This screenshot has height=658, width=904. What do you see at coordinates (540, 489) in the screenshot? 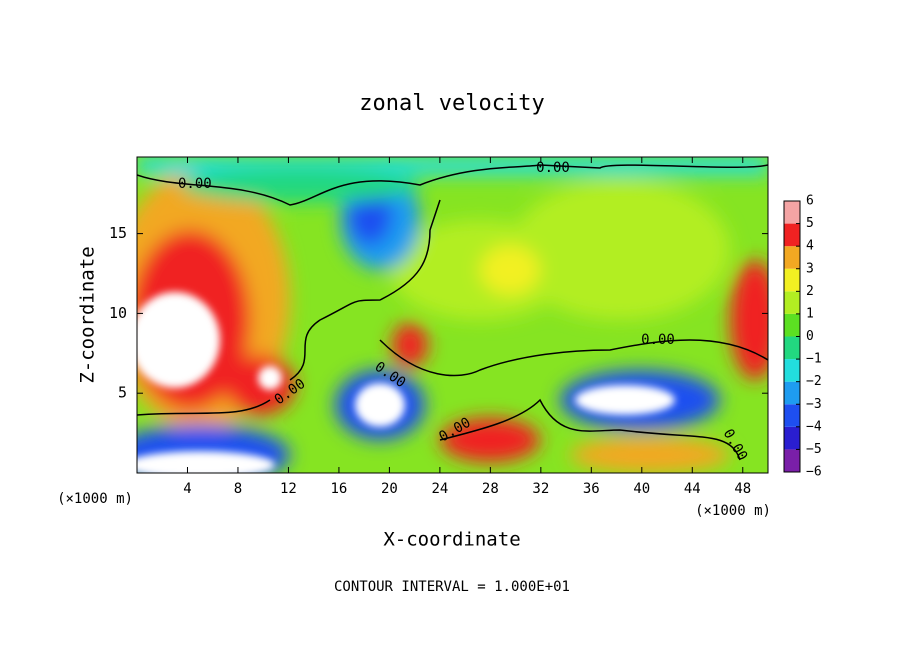
I see `x-tick-label: 32` at bounding box center [540, 489].